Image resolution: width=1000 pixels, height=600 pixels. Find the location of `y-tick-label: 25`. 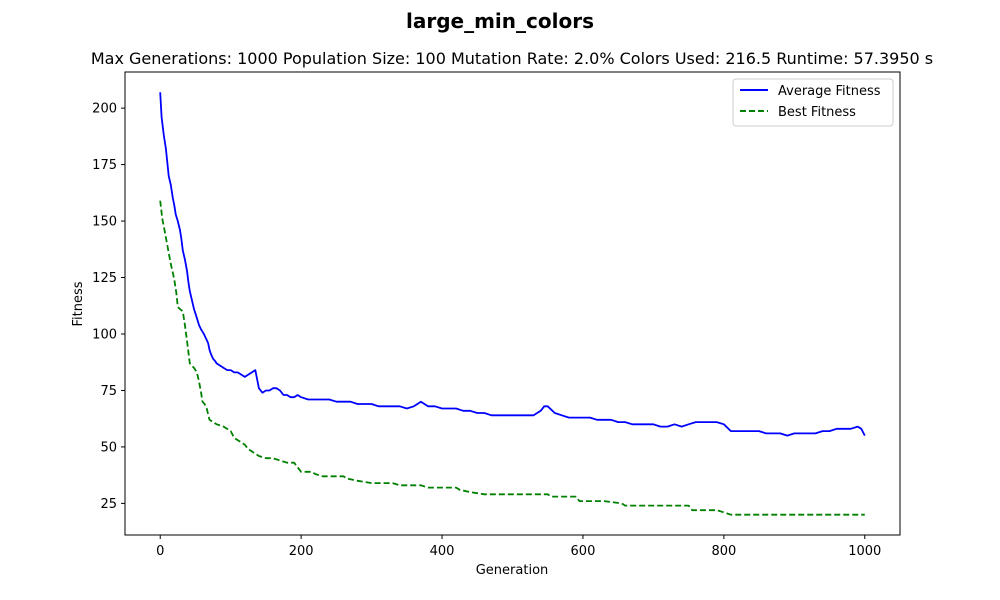

y-tick-label: 25 is located at coordinates (108, 504).